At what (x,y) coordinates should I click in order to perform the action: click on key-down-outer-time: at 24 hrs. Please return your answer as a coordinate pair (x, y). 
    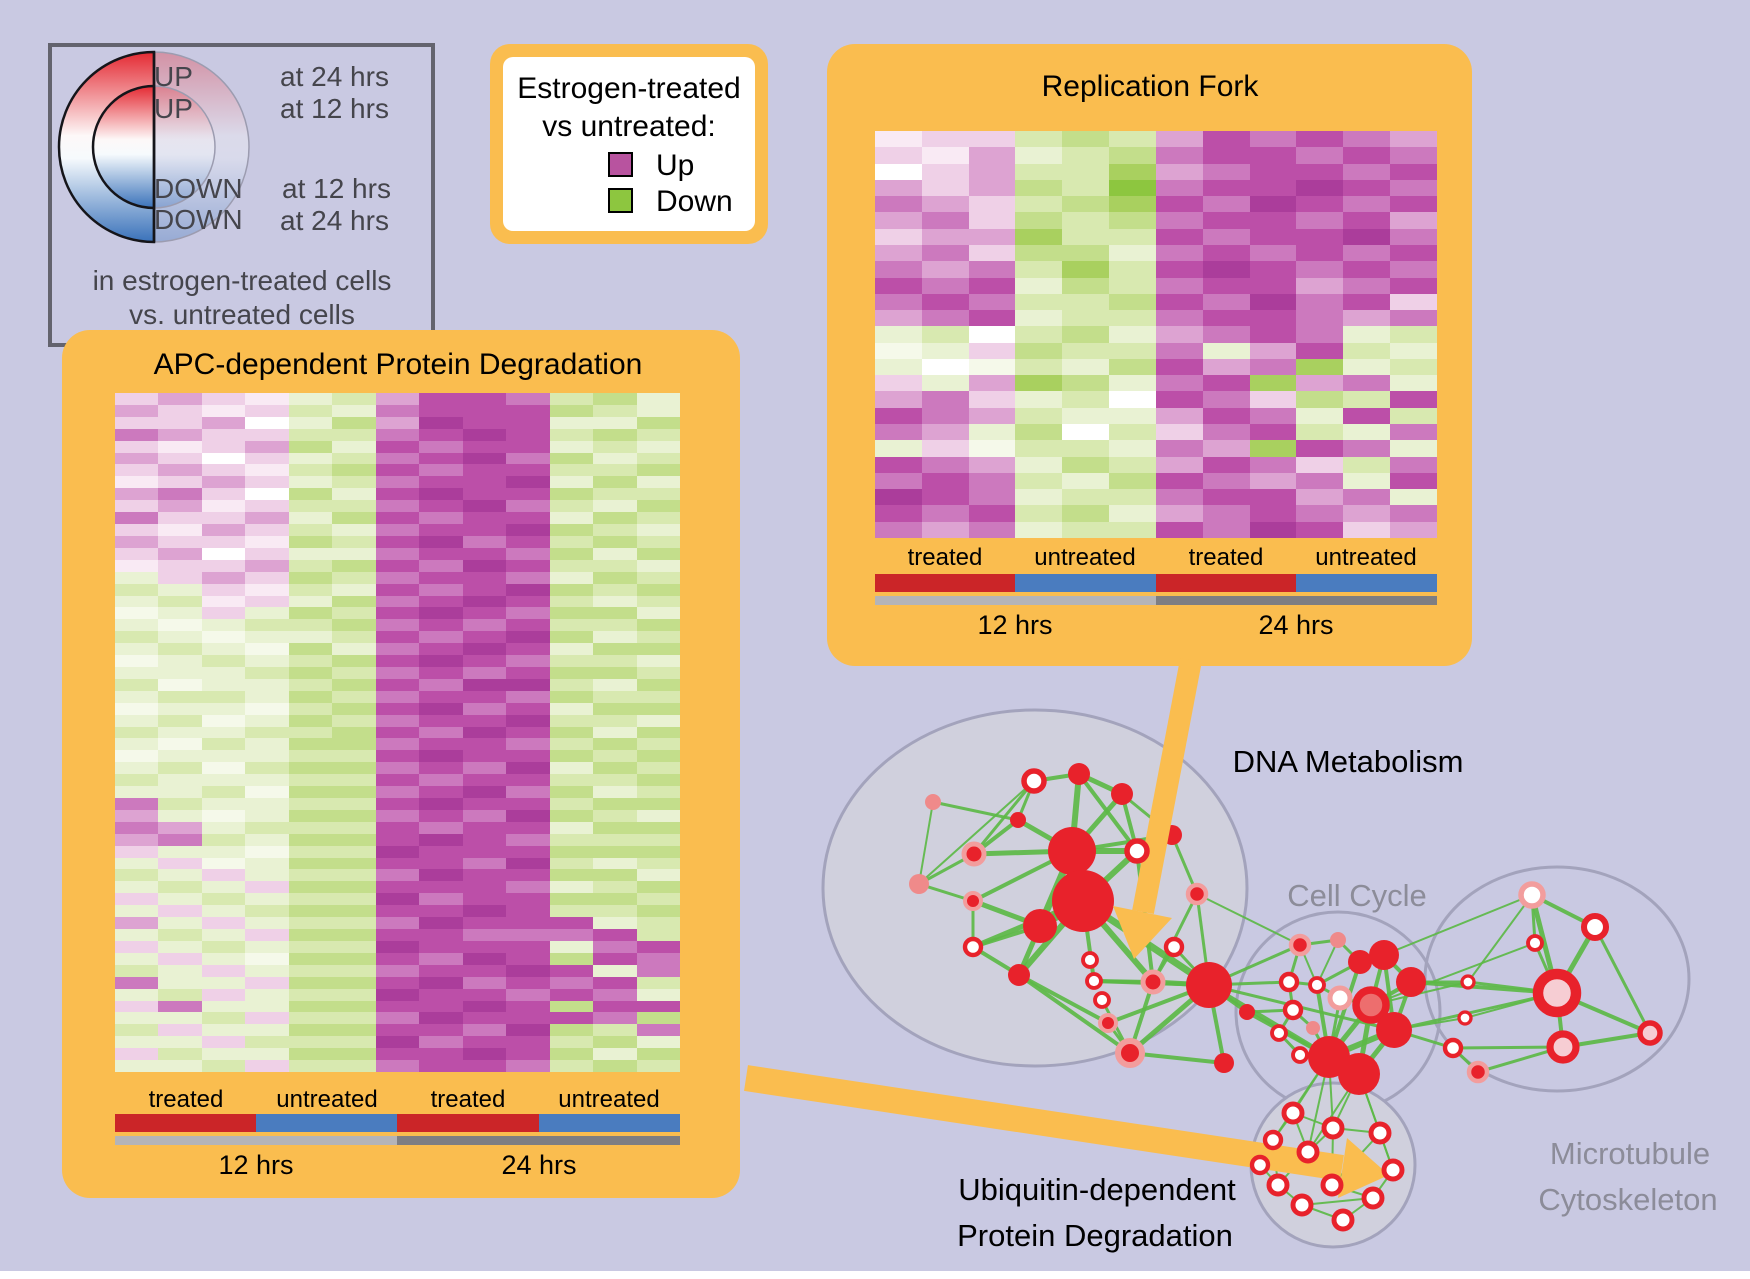
    Looking at the image, I should click on (334, 220).